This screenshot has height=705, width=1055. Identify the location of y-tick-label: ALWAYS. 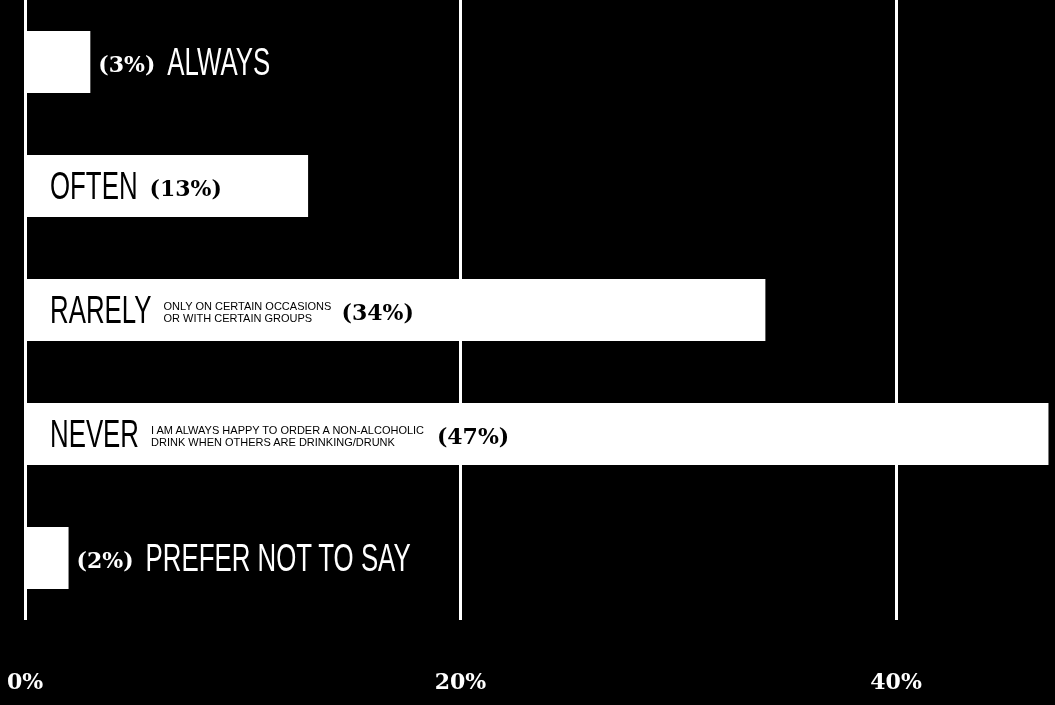
(219, 62).